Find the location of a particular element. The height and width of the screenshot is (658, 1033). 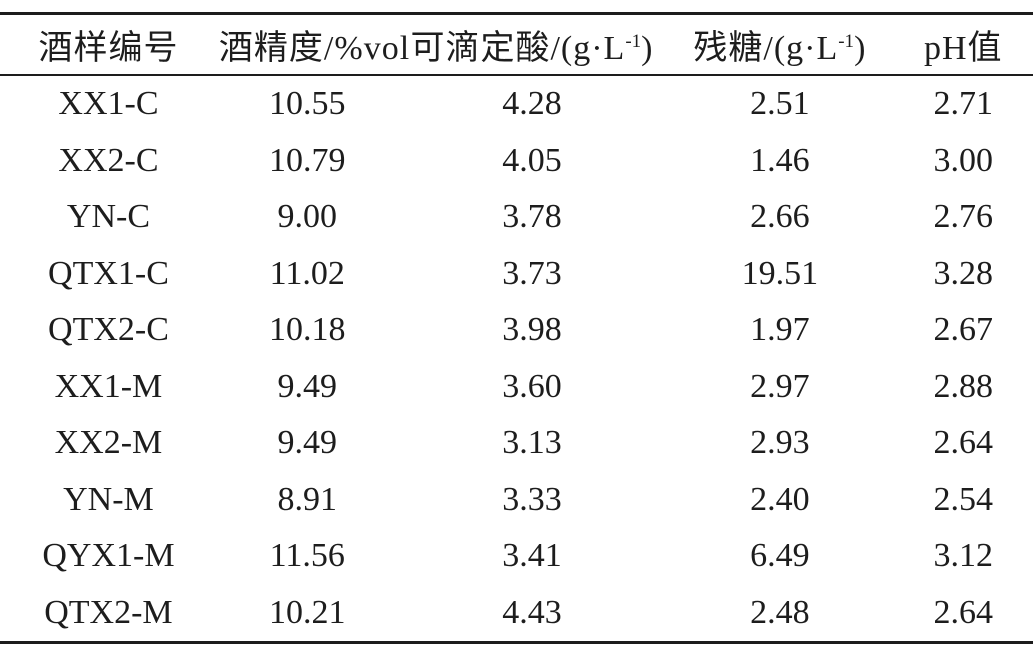

cell-ph: 3.00 is located at coordinates (963, 160).